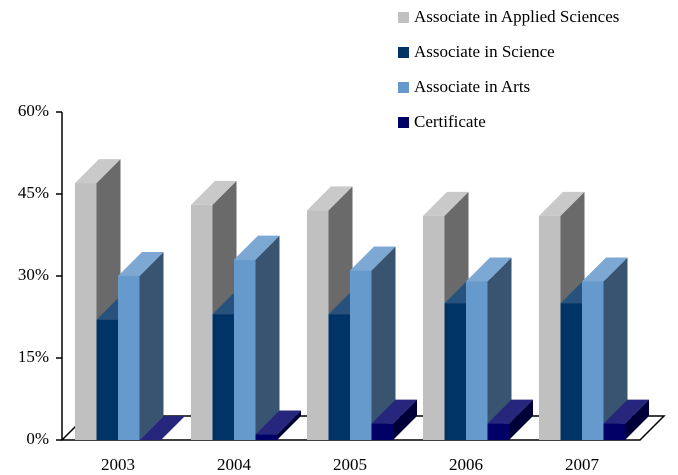  I want to click on legend-label: Certificate, so click(450, 121).